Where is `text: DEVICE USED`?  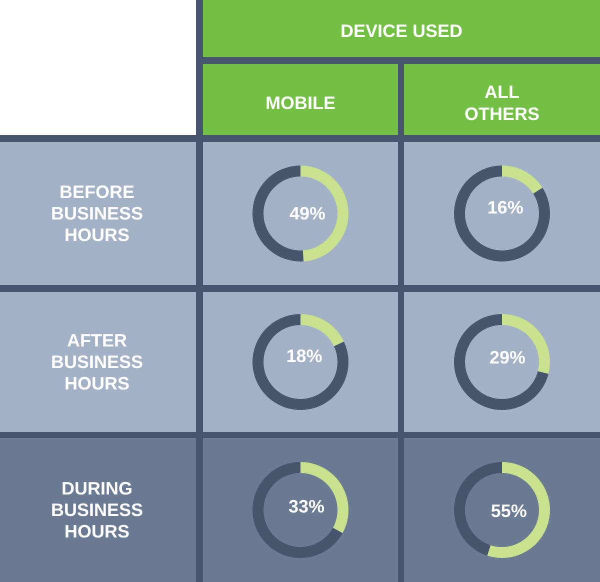
text: DEVICE USED is located at coordinates (401, 31).